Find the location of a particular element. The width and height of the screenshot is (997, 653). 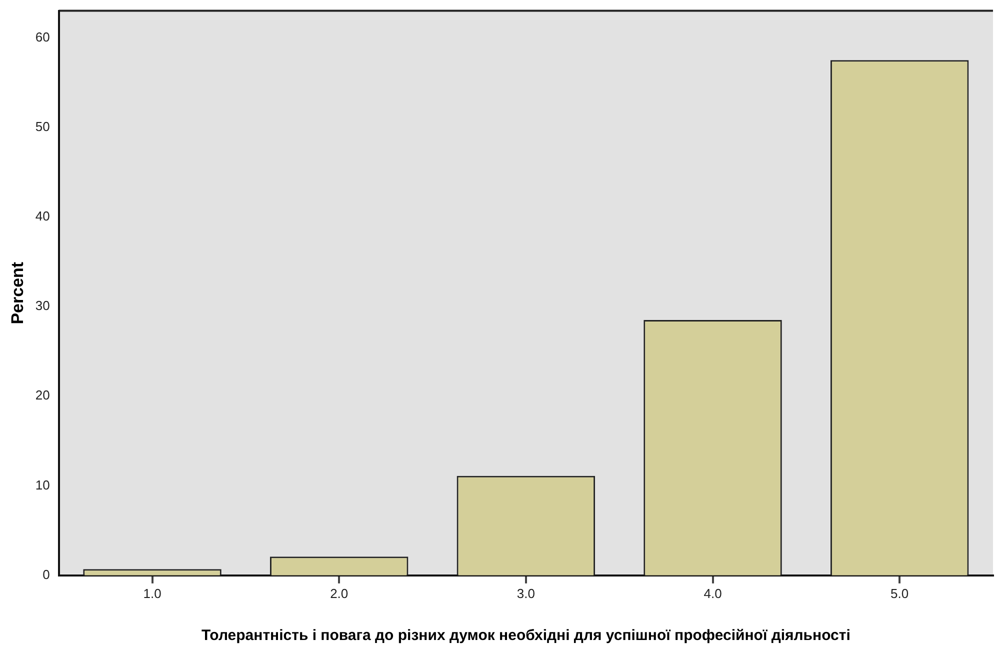

y-axis-title: Percent is located at coordinates (17, 293).